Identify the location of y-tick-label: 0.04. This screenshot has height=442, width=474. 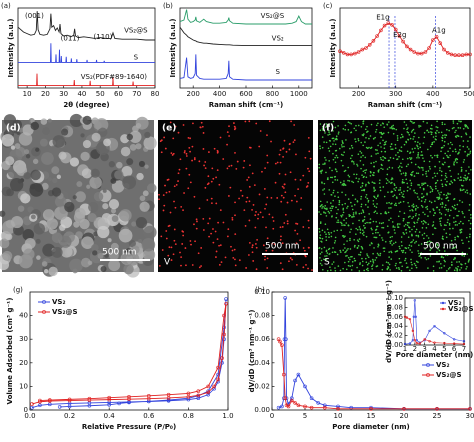
(395, 326).